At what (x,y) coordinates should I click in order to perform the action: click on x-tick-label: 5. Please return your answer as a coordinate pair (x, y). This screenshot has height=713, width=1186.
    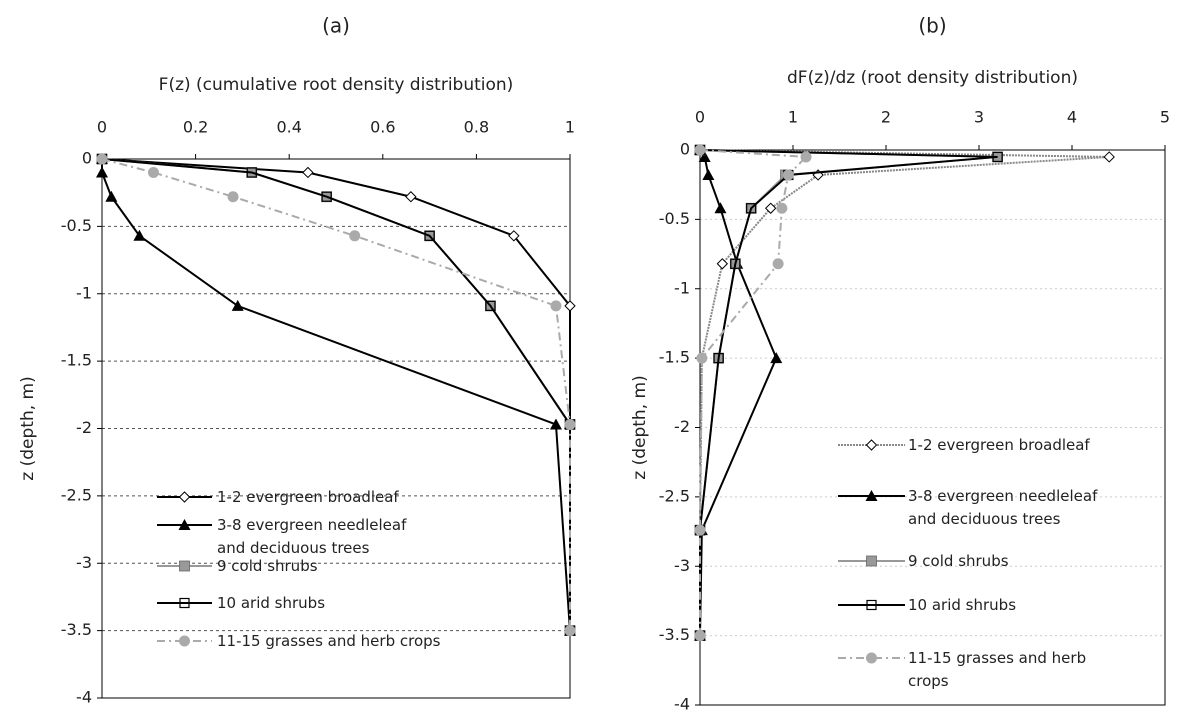
    Looking at the image, I should click on (1165, 117).